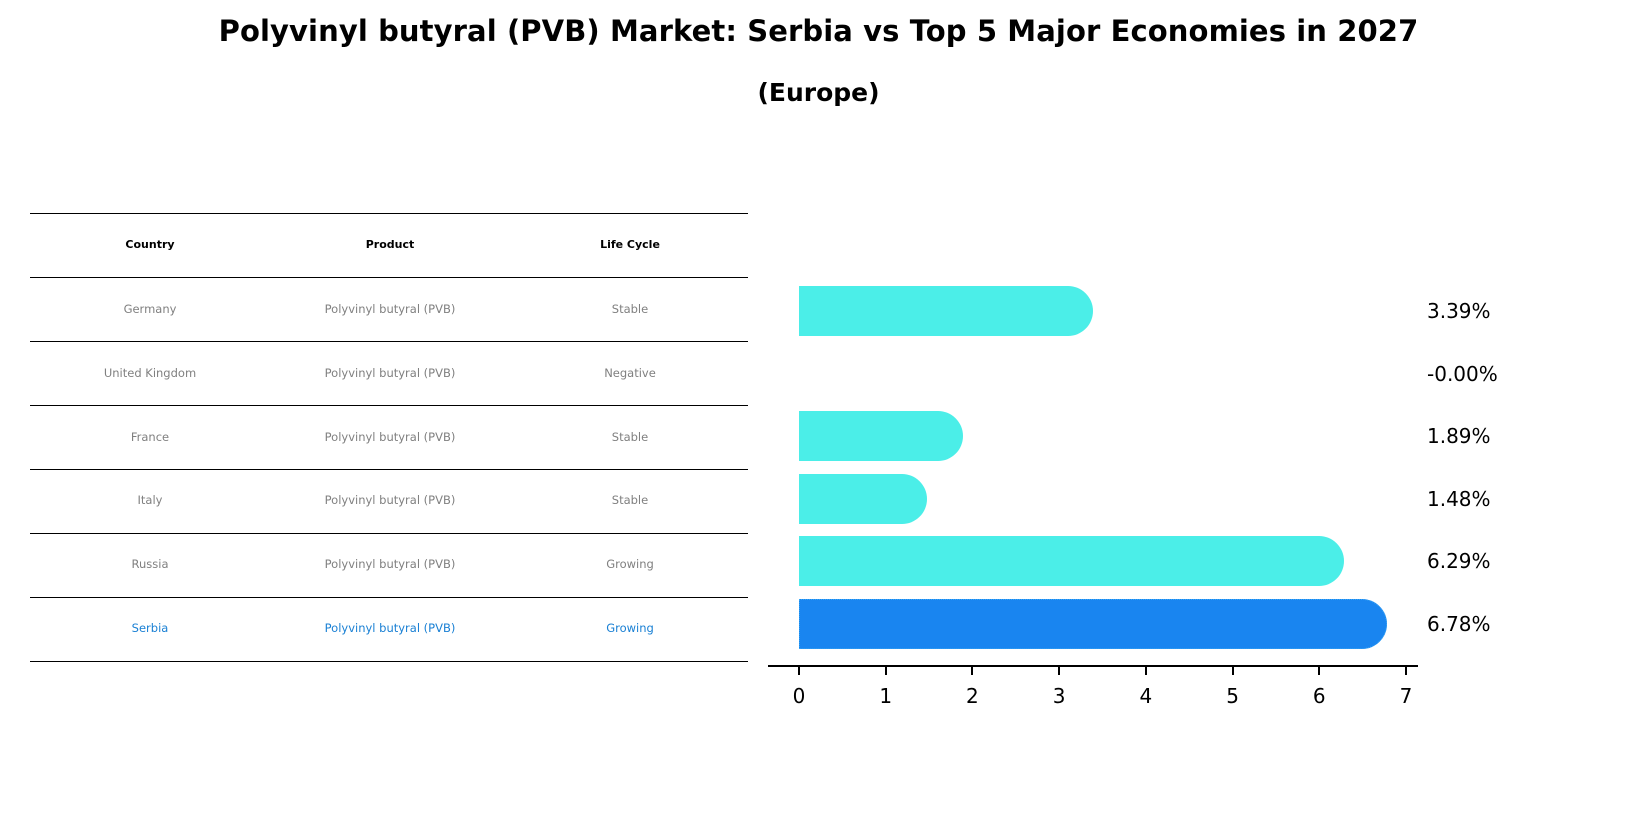  Describe the element at coordinates (1059, 696) in the screenshot. I see `x-axis-tick-label: 3` at that location.